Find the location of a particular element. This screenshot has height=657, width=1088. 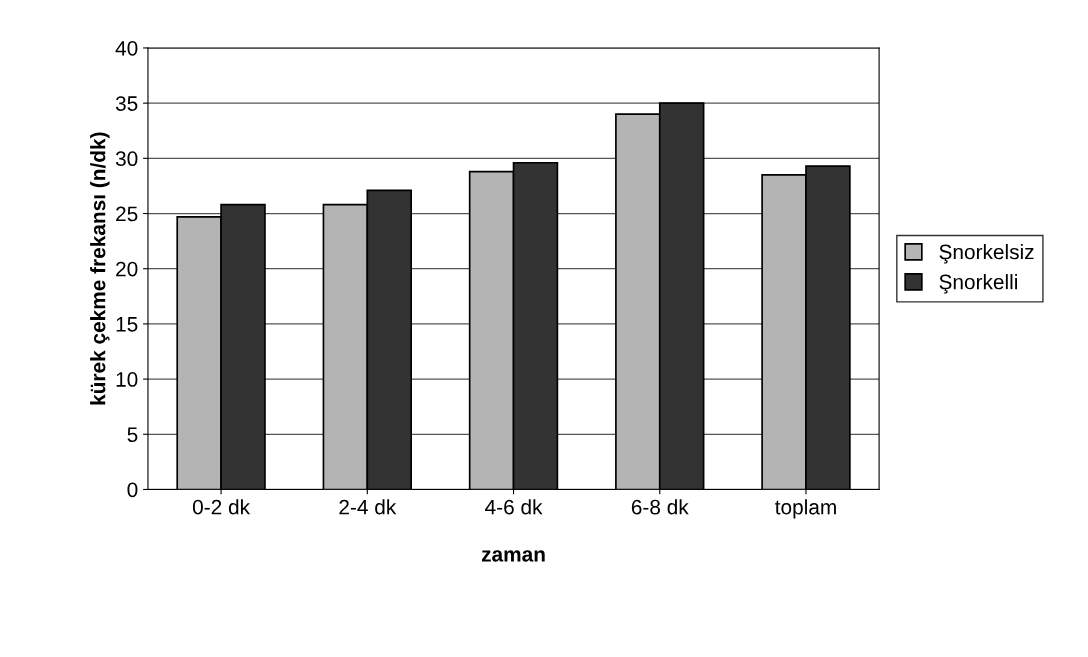

y-tick-label: 15 is located at coordinates (127, 324).